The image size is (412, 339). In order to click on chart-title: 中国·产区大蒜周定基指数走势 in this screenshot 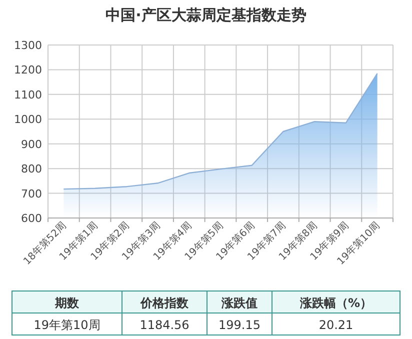, I will do `click(206, 15)`.